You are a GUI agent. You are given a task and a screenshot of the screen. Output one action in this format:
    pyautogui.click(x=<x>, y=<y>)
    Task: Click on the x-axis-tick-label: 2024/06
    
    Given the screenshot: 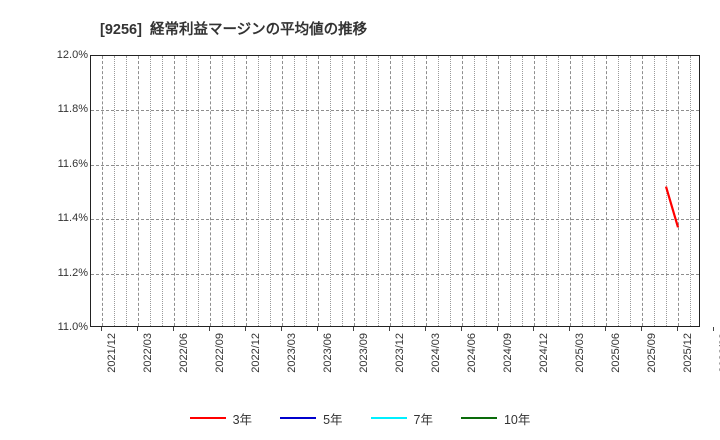 What is the action you would take?
    pyautogui.click(x=472, y=353)
    